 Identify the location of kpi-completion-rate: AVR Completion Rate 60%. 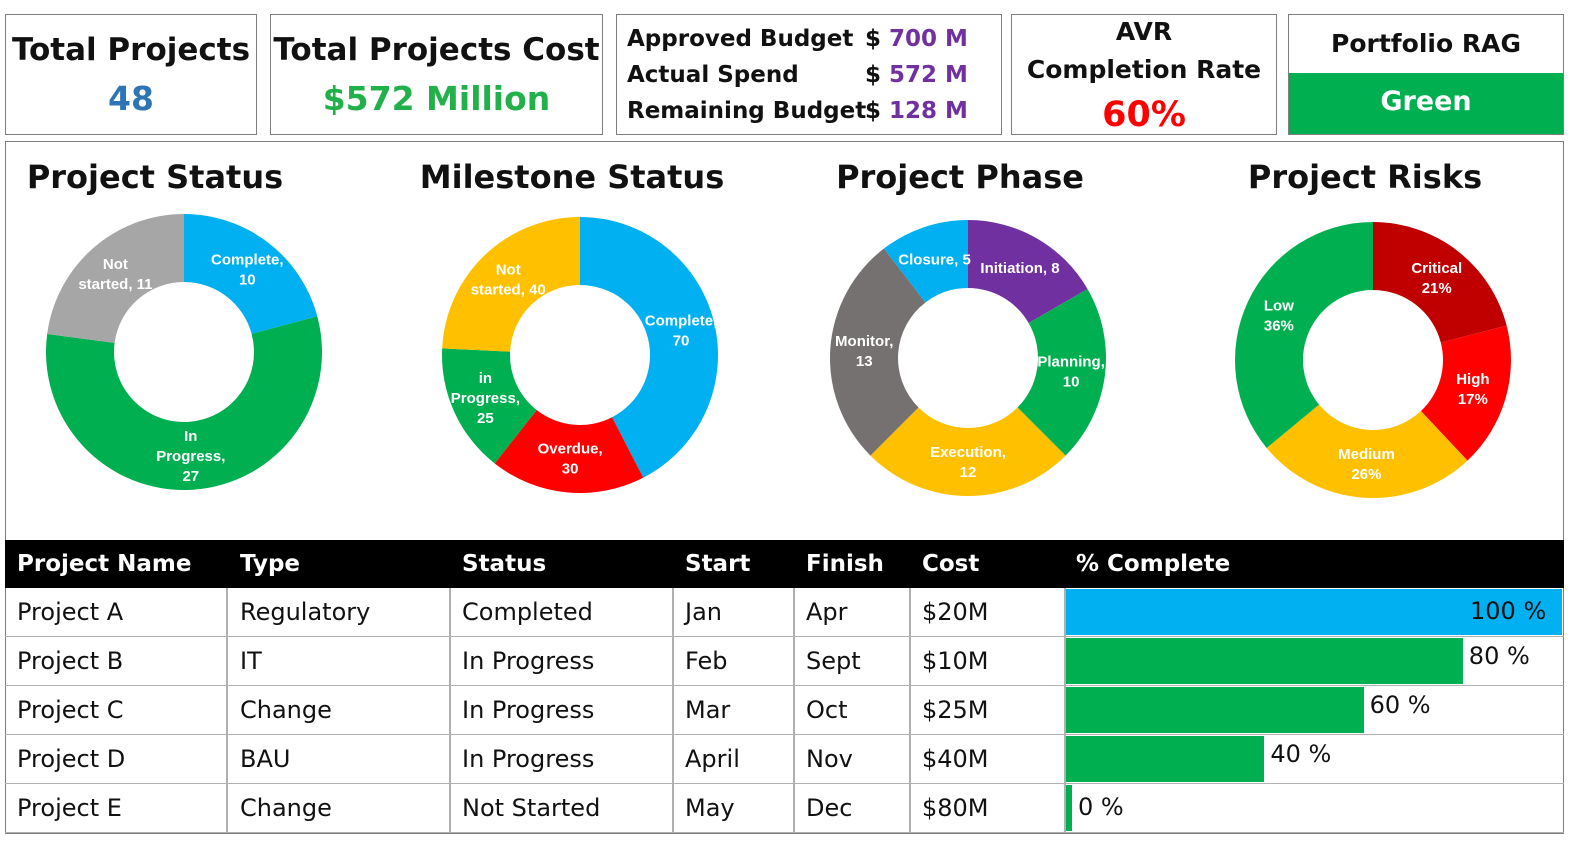
(1144, 74).